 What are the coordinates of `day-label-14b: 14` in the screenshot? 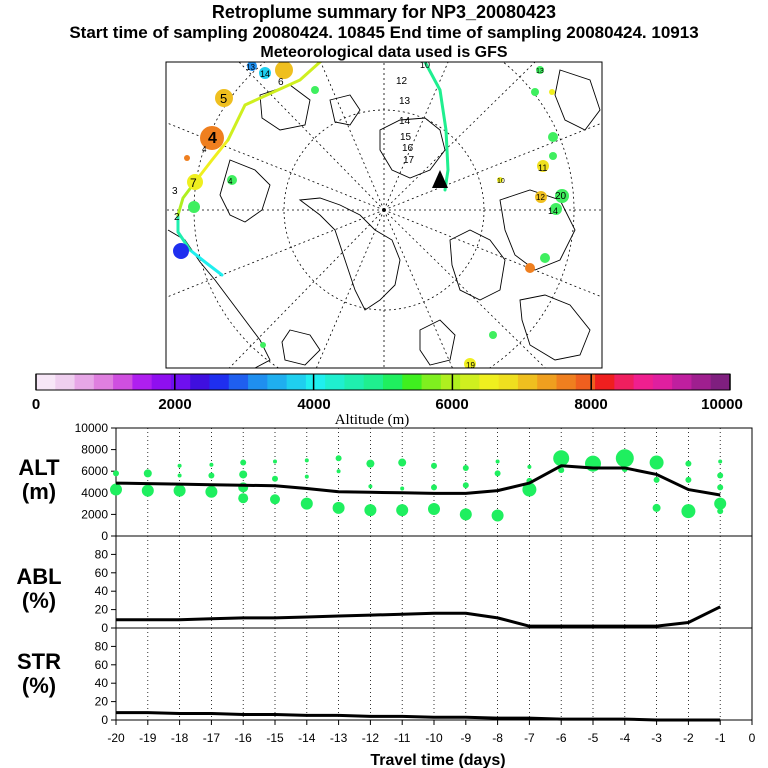 It's located at (265, 74).